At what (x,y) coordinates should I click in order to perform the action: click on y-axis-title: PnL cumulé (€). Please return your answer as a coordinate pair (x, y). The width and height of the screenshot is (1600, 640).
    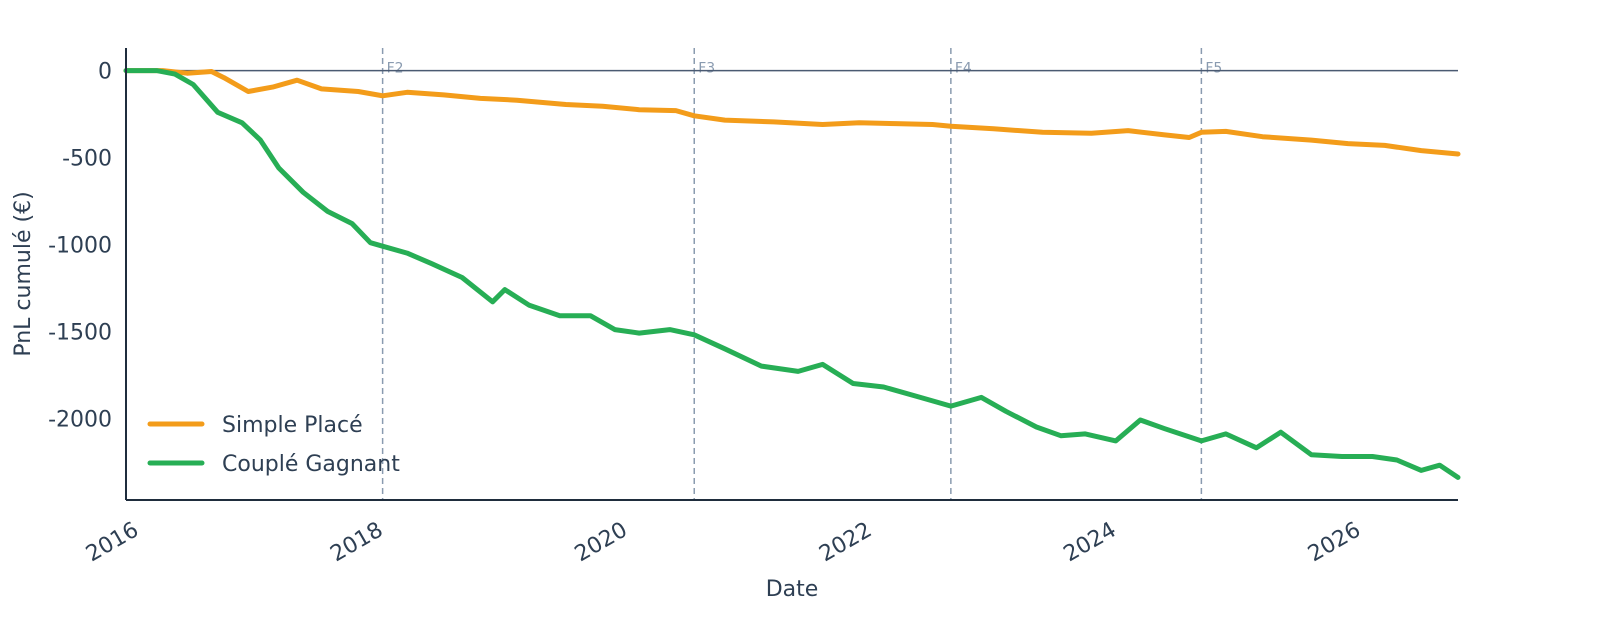
    Looking at the image, I should click on (23, 273).